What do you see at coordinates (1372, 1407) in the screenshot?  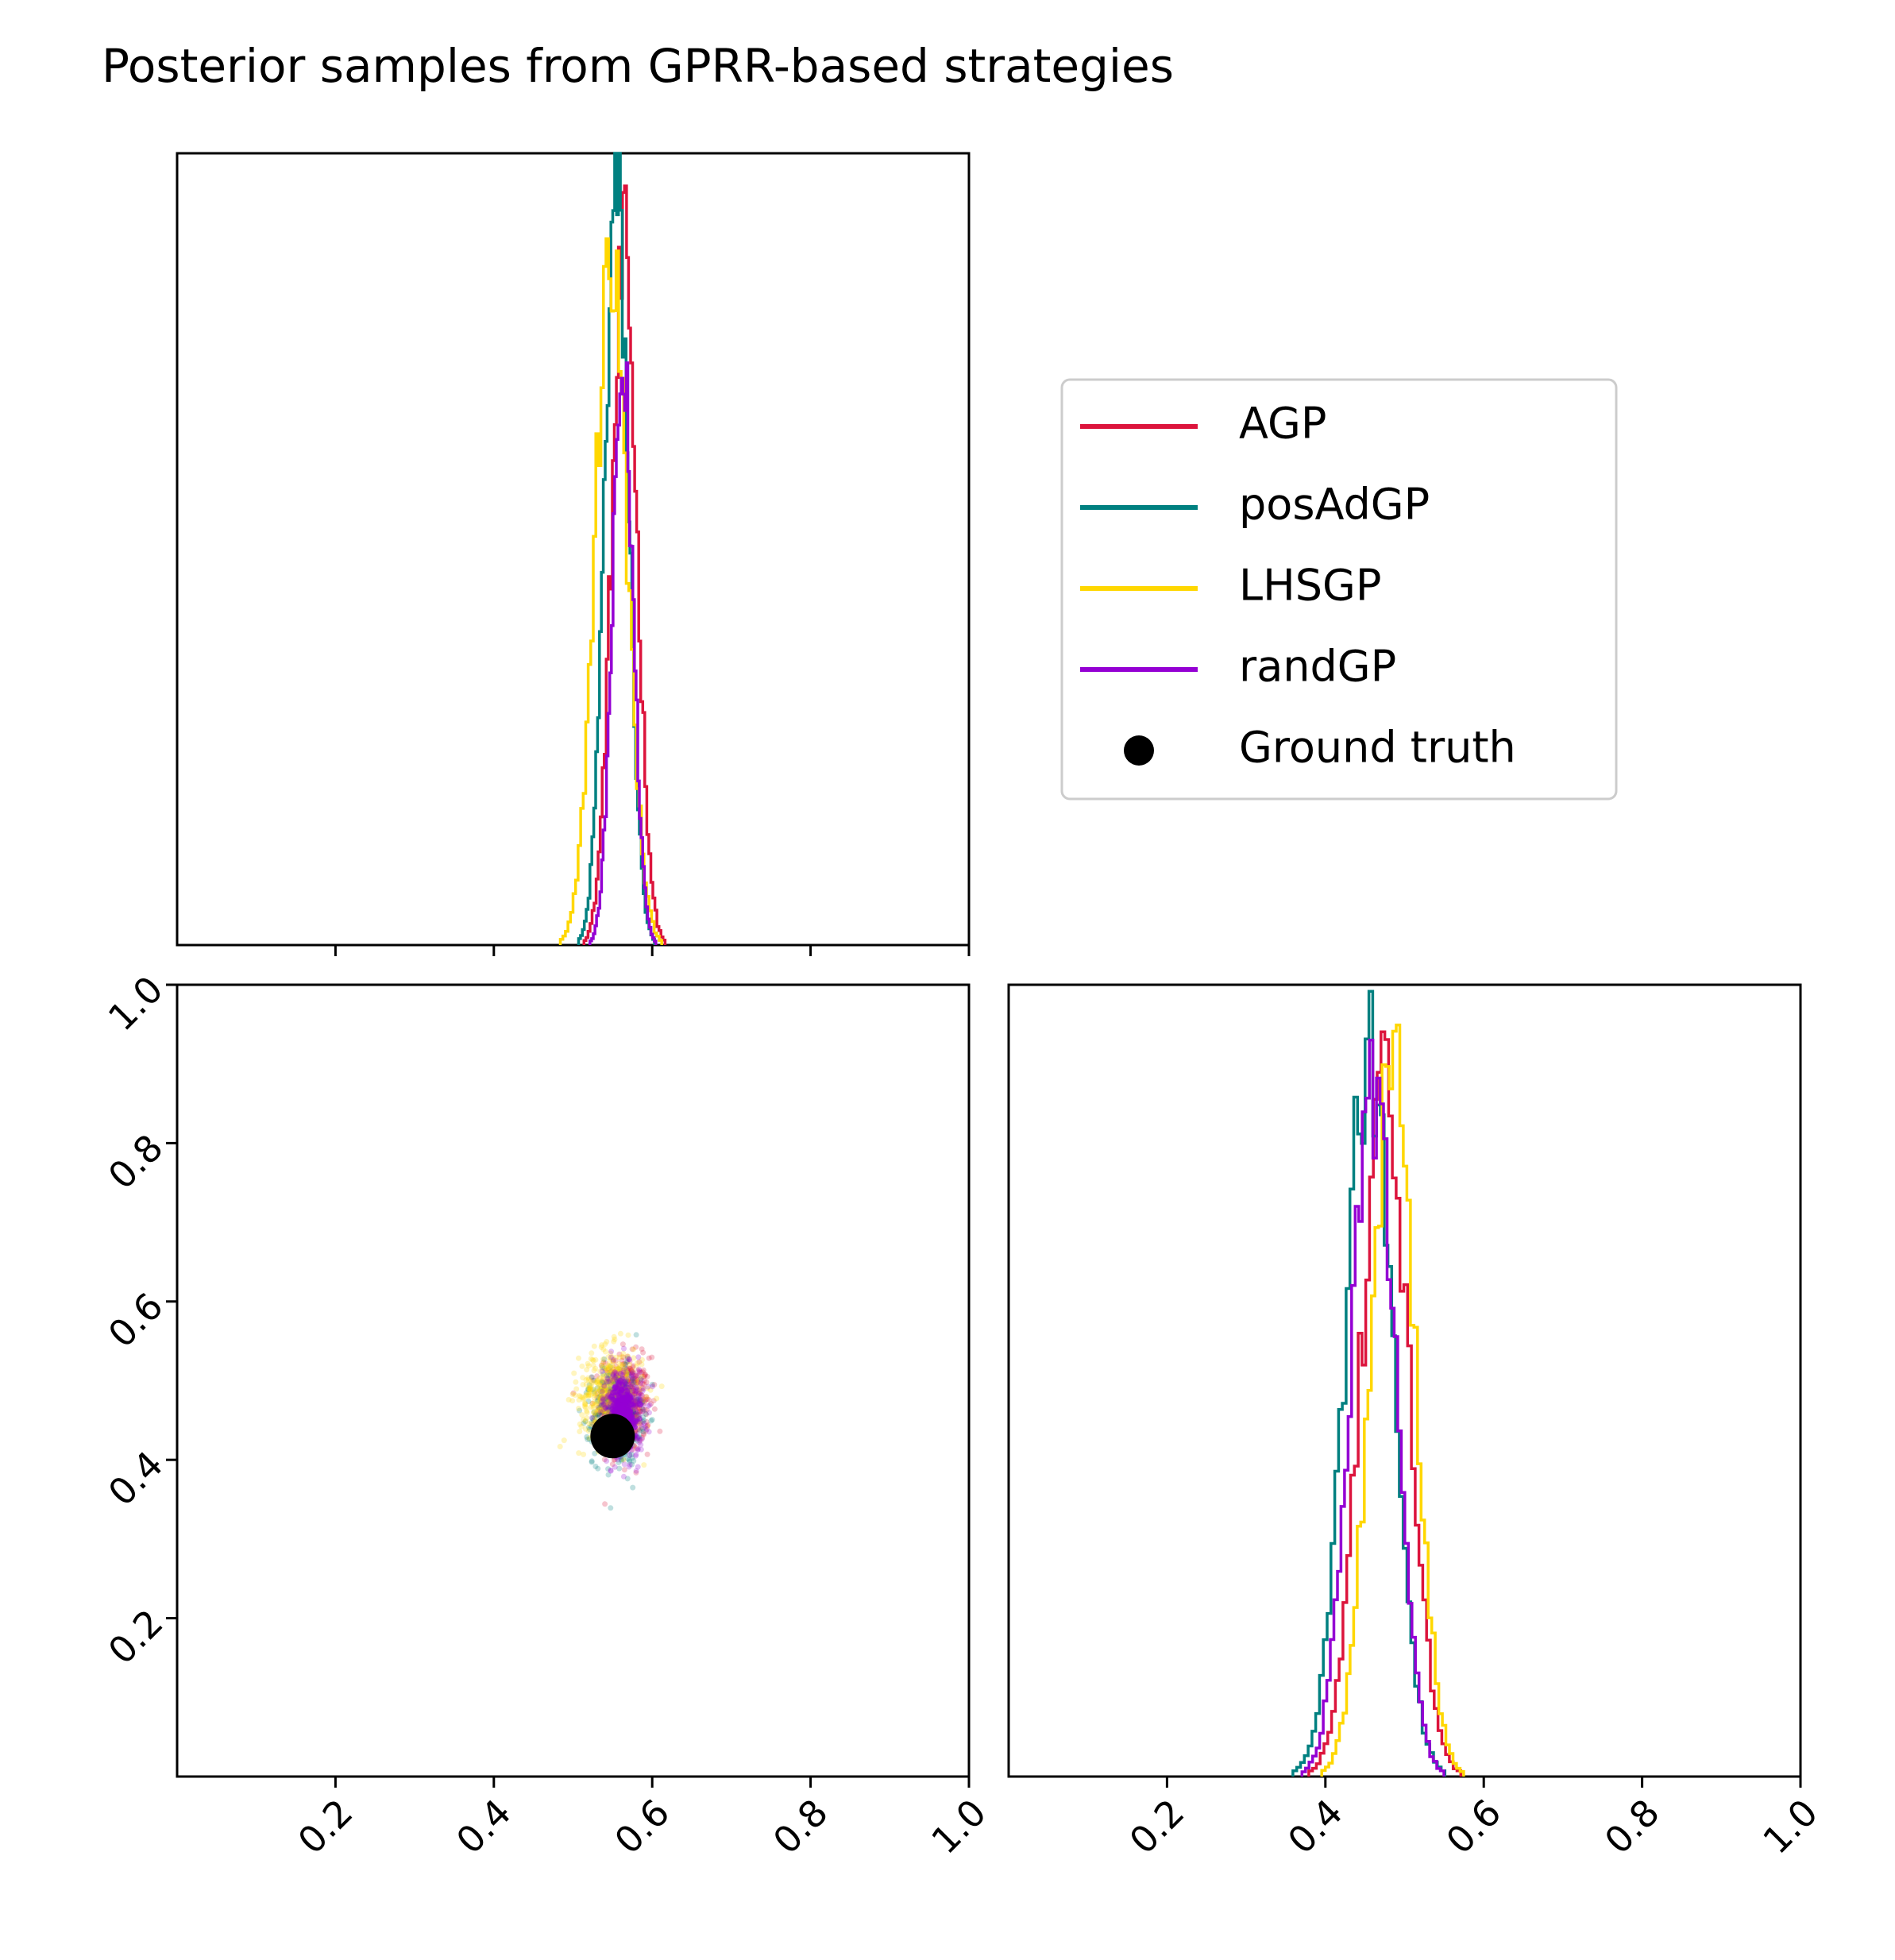 I see `histogram-randGP` at bounding box center [1372, 1407].